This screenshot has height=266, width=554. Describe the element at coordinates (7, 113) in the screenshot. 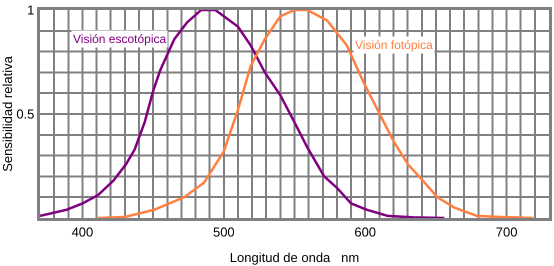

I see `y-axis-title: Sensibilidad relativa` at that location.